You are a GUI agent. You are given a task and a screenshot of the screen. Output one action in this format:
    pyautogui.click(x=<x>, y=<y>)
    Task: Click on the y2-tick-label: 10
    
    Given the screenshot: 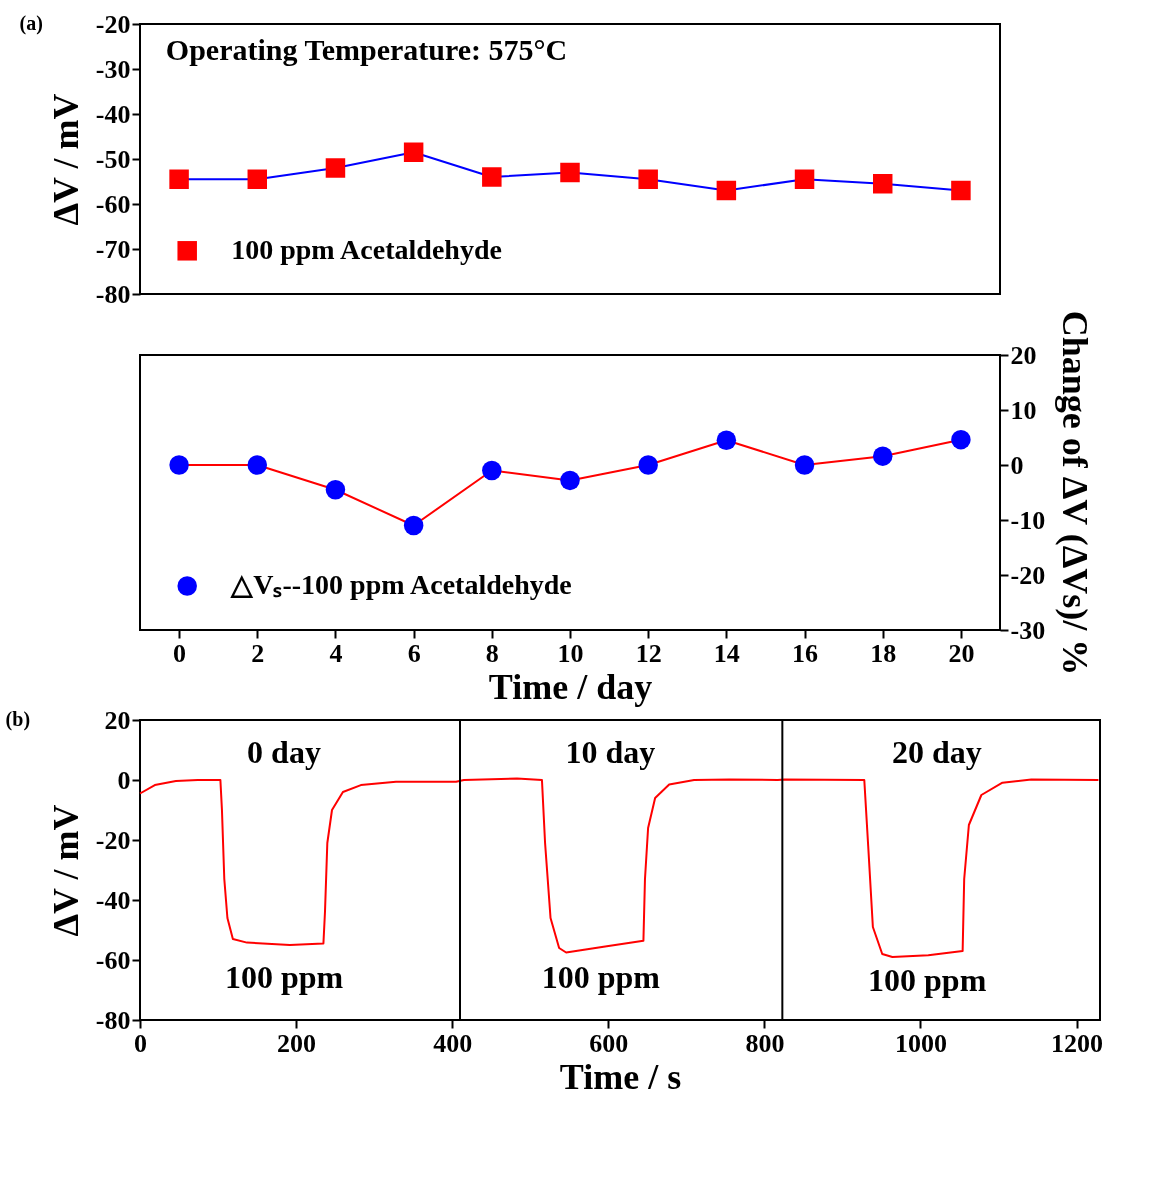 What is the action you would take?
    pyautogui.click(x=1023, y=410)
    